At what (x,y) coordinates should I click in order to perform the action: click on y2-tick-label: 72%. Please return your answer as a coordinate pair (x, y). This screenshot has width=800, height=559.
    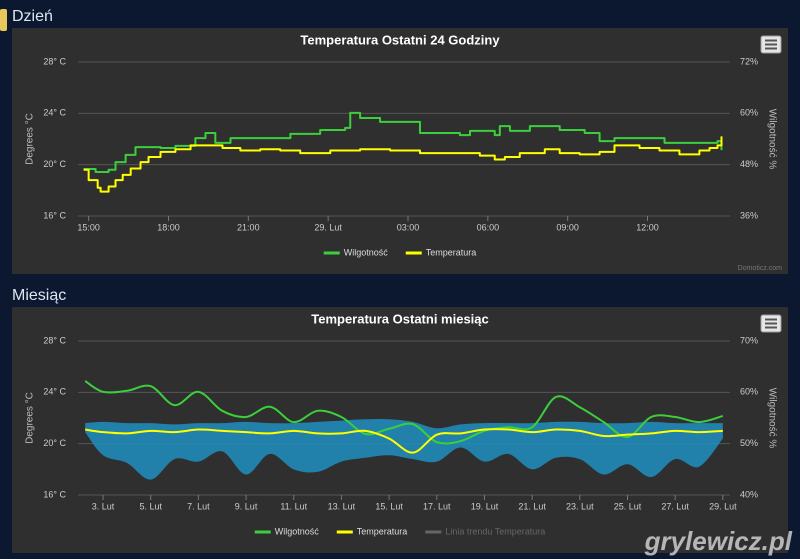
    Looking at the image, I should click on (749, 61).